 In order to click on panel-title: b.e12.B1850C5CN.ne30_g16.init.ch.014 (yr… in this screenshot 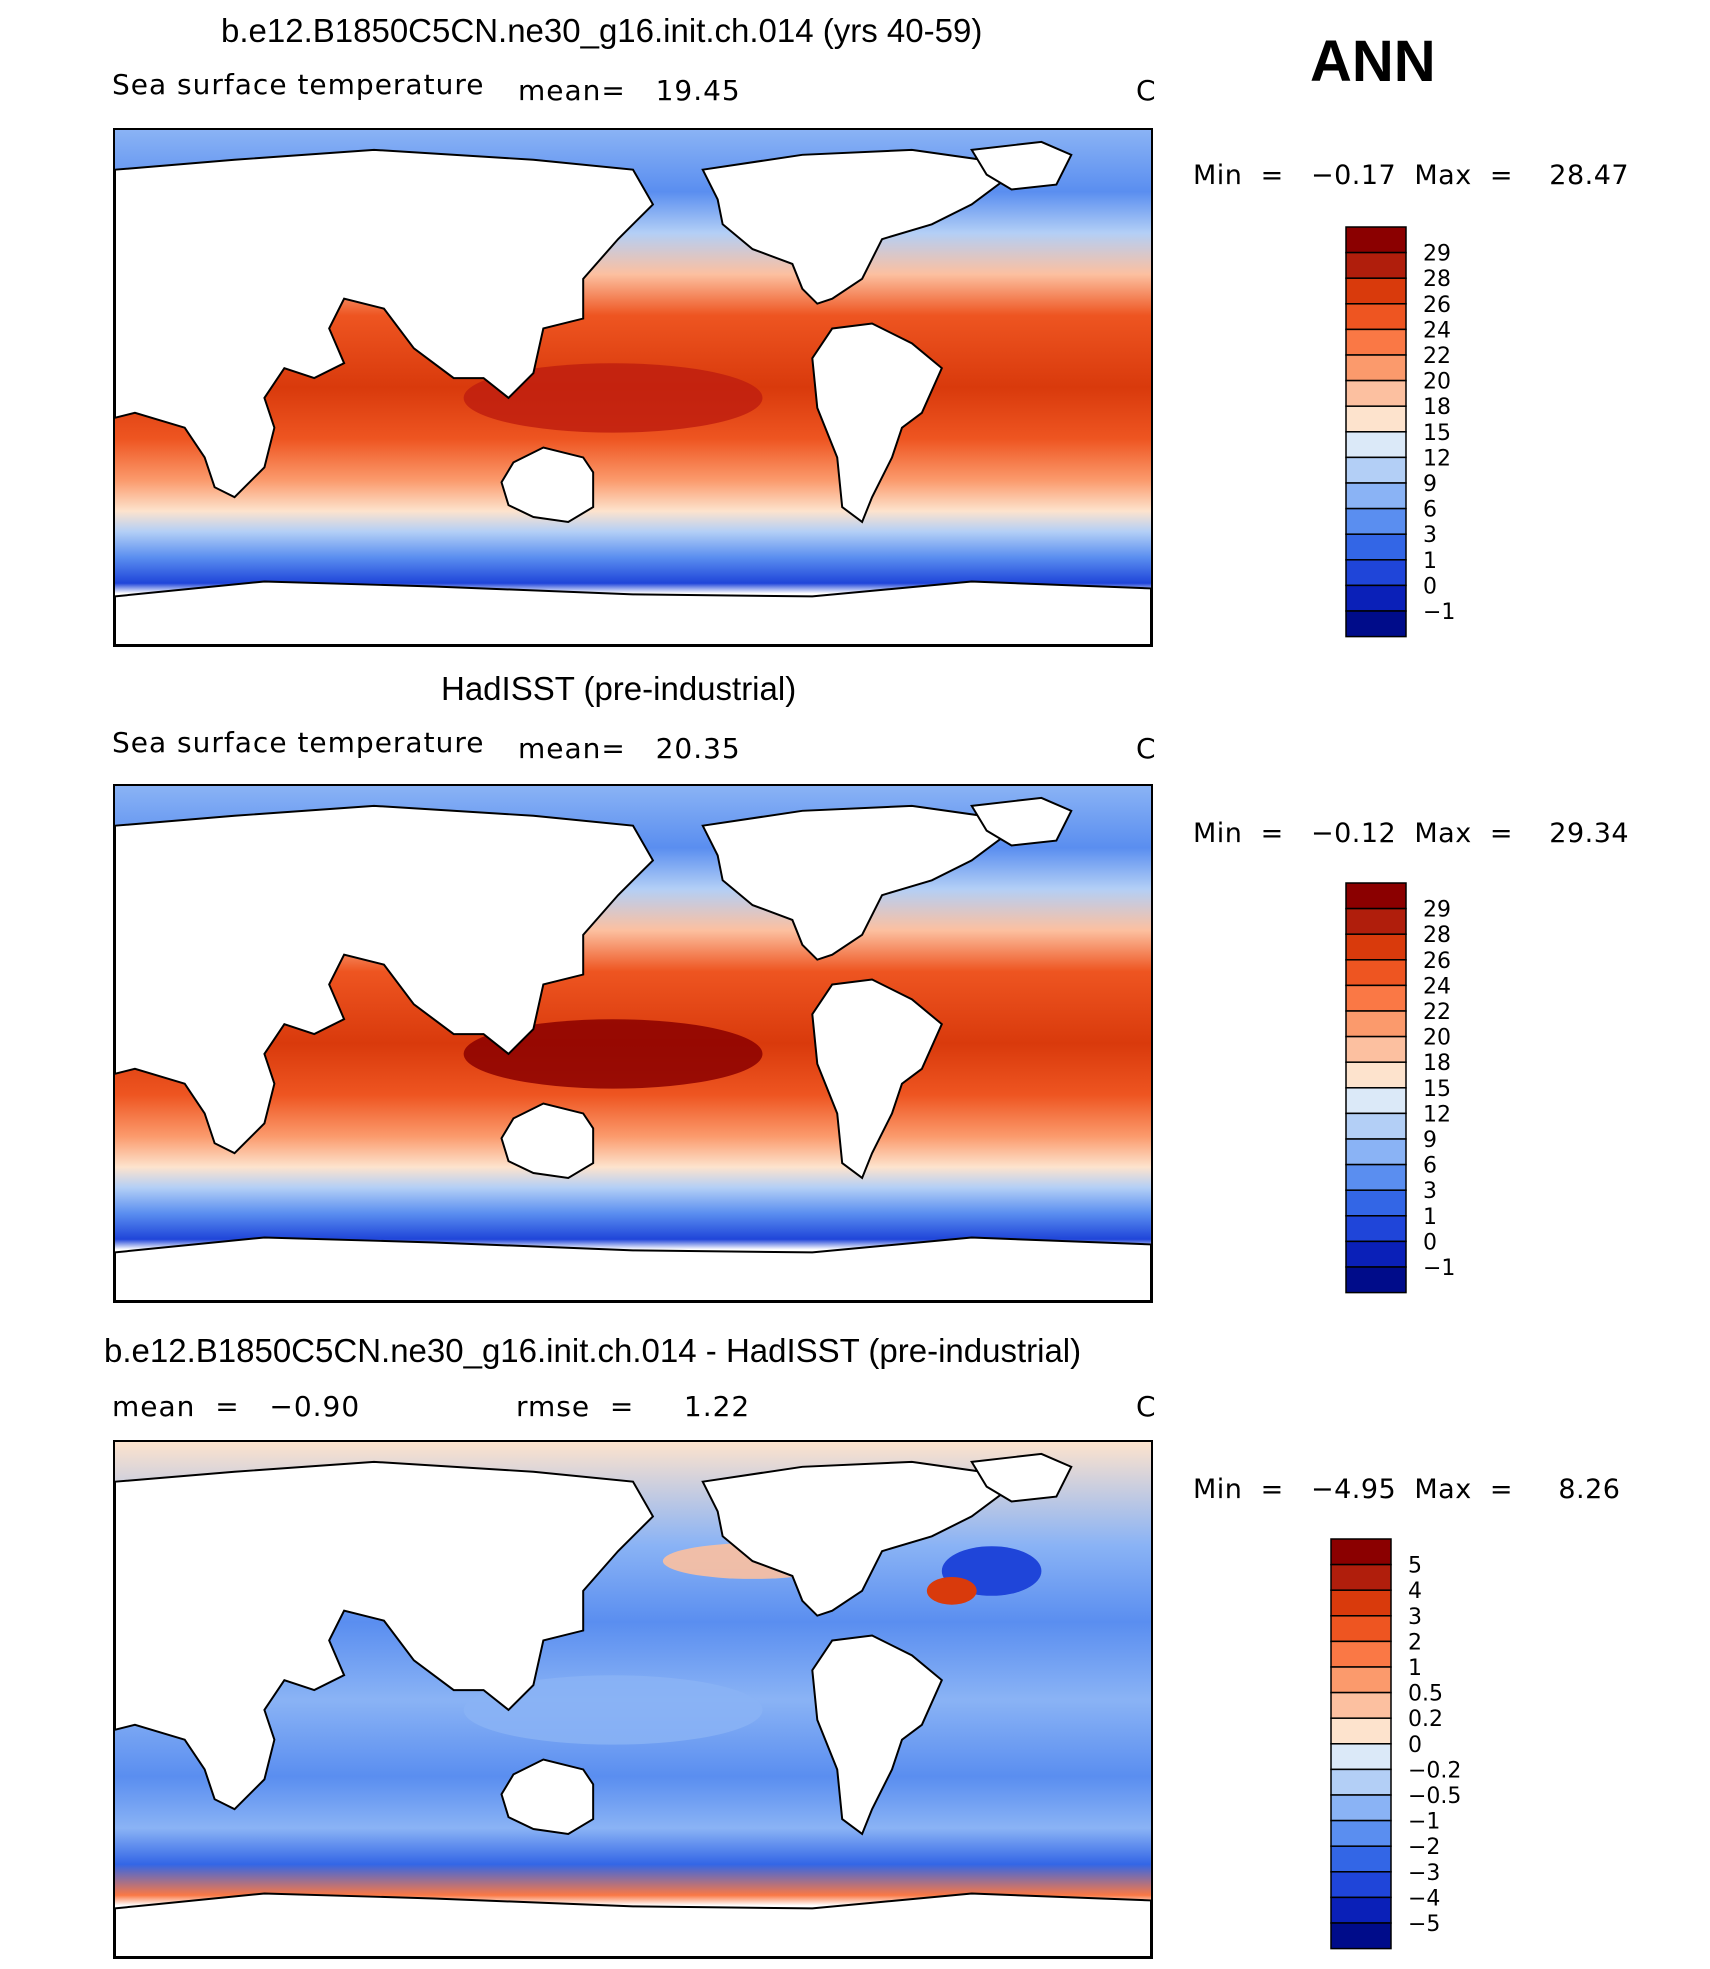, I will do `click(602, 30)`.